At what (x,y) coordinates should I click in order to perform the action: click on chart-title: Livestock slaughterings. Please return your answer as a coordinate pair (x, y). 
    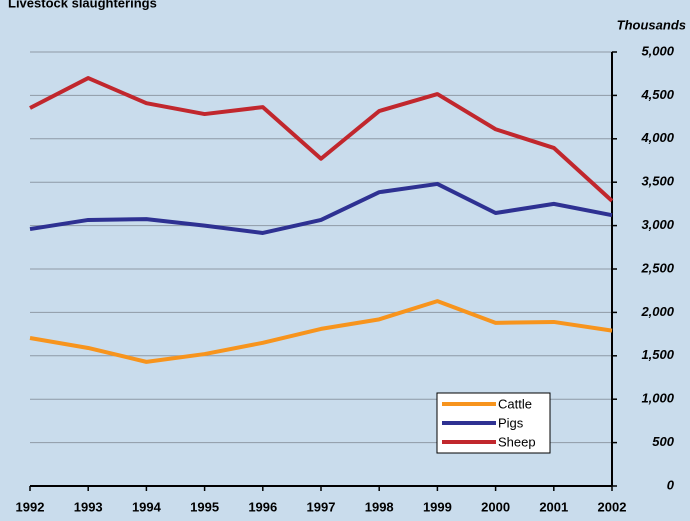
    Looking at the image, I should click on (82, 5).